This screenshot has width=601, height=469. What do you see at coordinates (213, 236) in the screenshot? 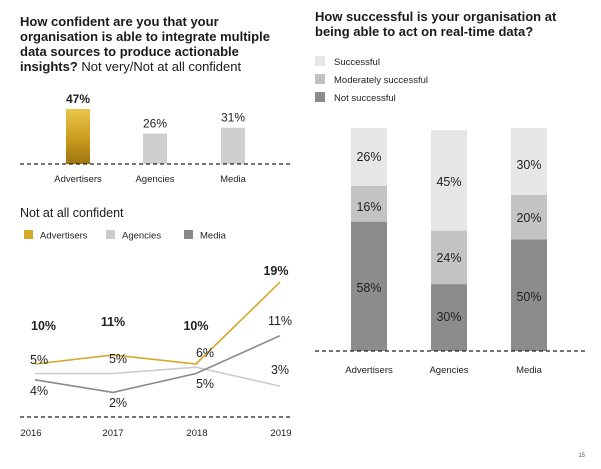
I see `legend-label: Media` at bounding box center [213, 236].